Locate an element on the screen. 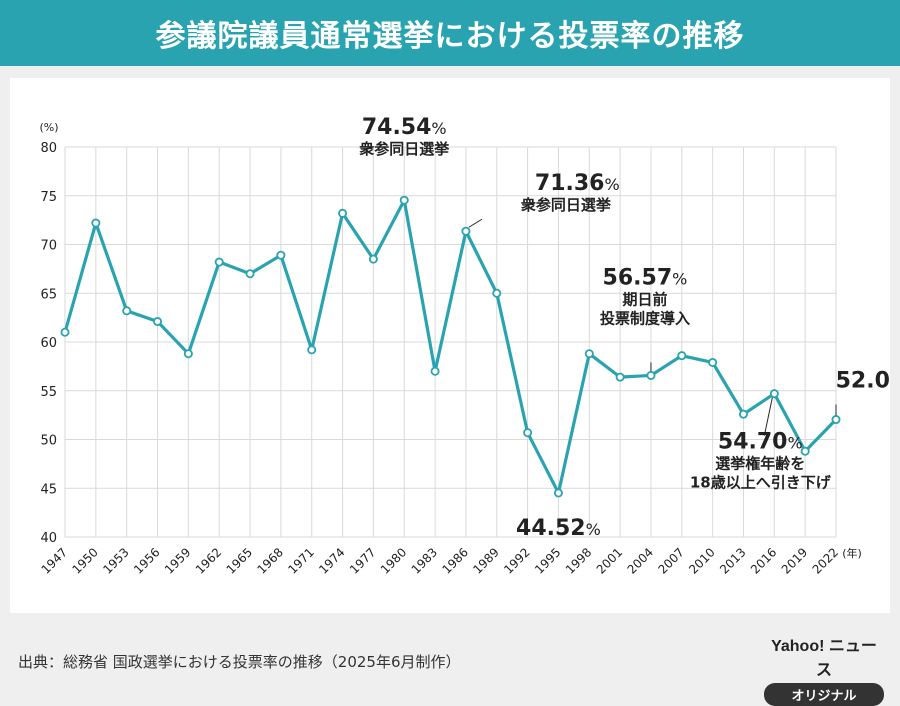 This screenshot has width=900, height=706. x-tick-label: 1968 is located at coordinates (270, 560).